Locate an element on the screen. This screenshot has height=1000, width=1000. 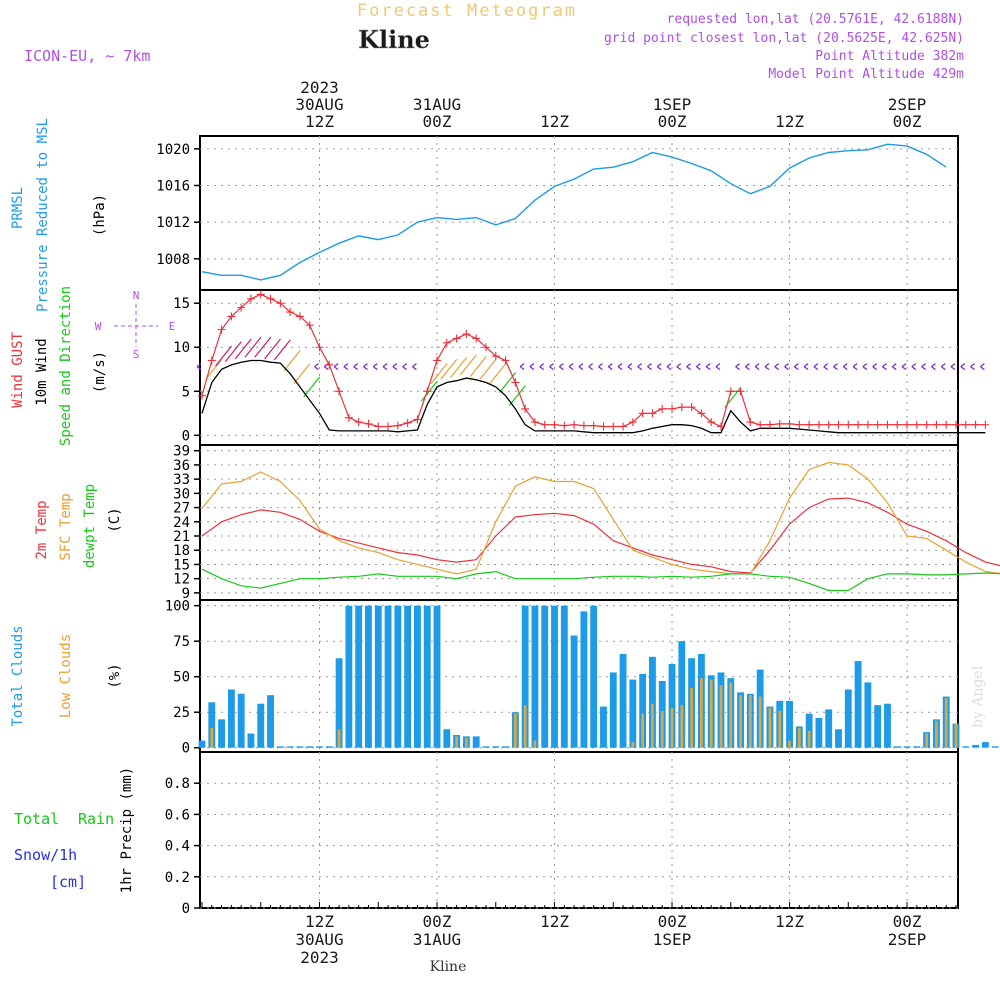
time-label-top: 00Z is located at coordinates (907, 121).